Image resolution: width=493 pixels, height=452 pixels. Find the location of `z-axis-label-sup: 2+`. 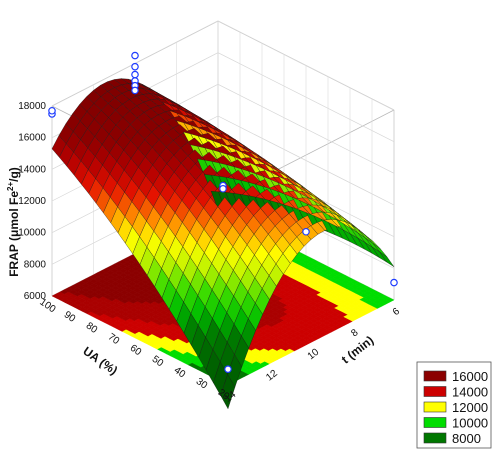

z-axis-label-sup: 2+ is located at coordinates (10, 186).